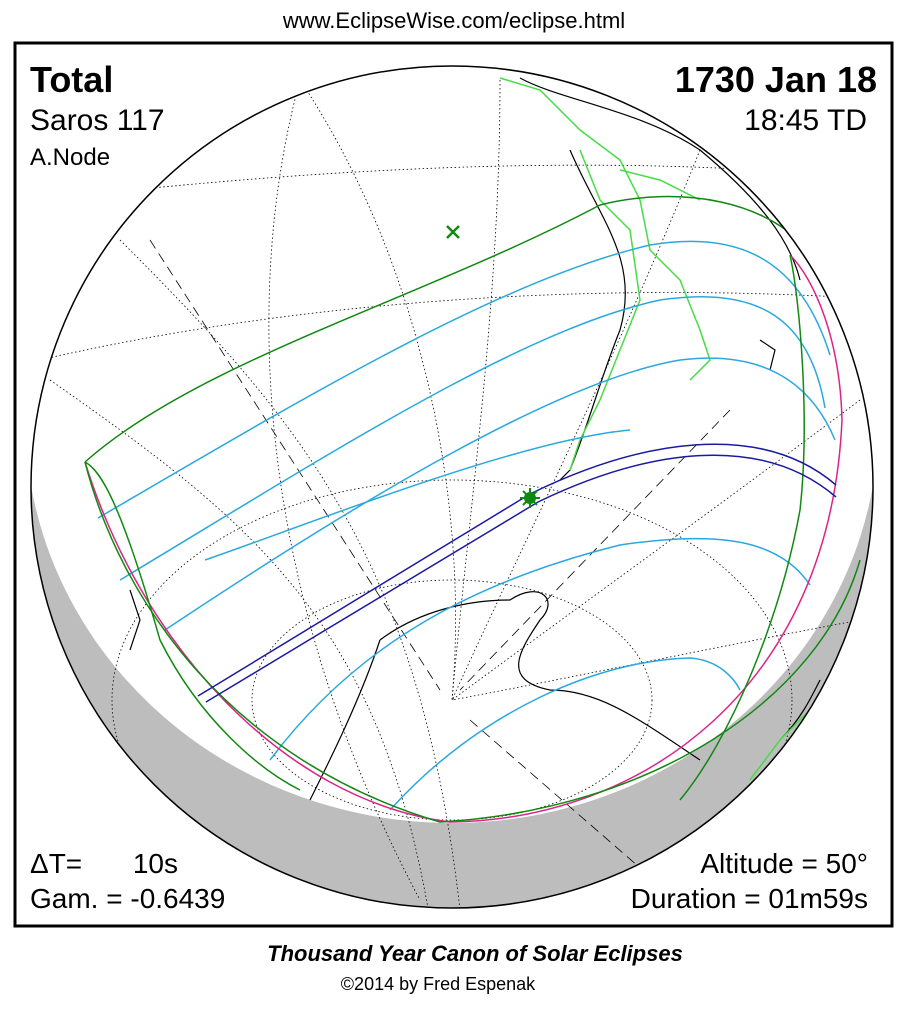  Describe the element at coordinates (71, 79) in the screenshot. I see `eclipse-type: Total` at that location.